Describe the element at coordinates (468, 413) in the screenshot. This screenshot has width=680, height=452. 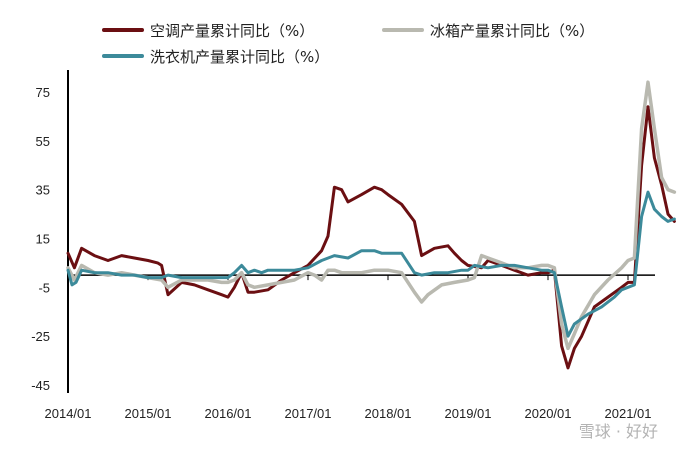
I see `x-tick-label: 2019/01` at that location.